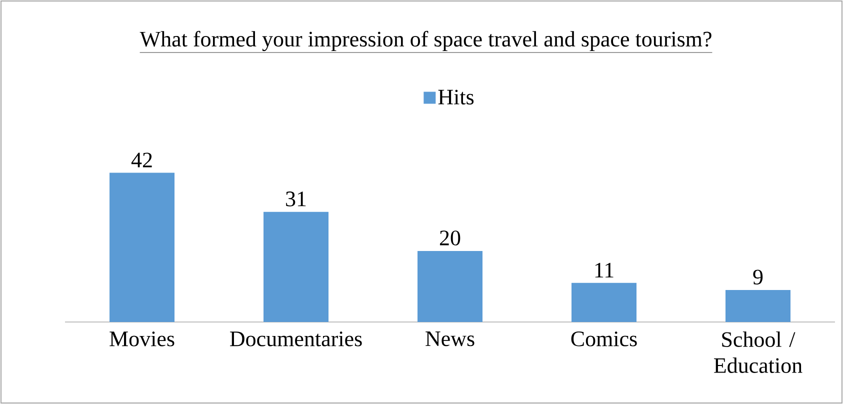  I want to click on x-tick-label: Movies, so click(142, 339).